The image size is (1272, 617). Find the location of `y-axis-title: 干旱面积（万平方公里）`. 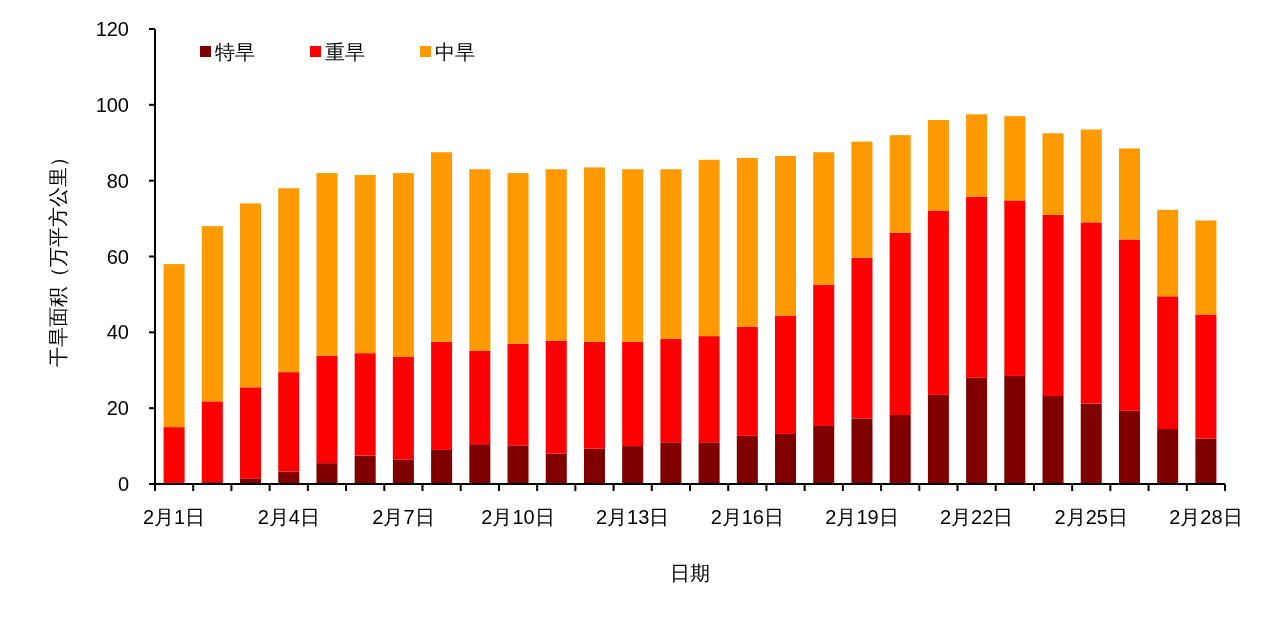

y-axis-title: 干旱面积（万平方公里） is located at coordinates (58, 256).